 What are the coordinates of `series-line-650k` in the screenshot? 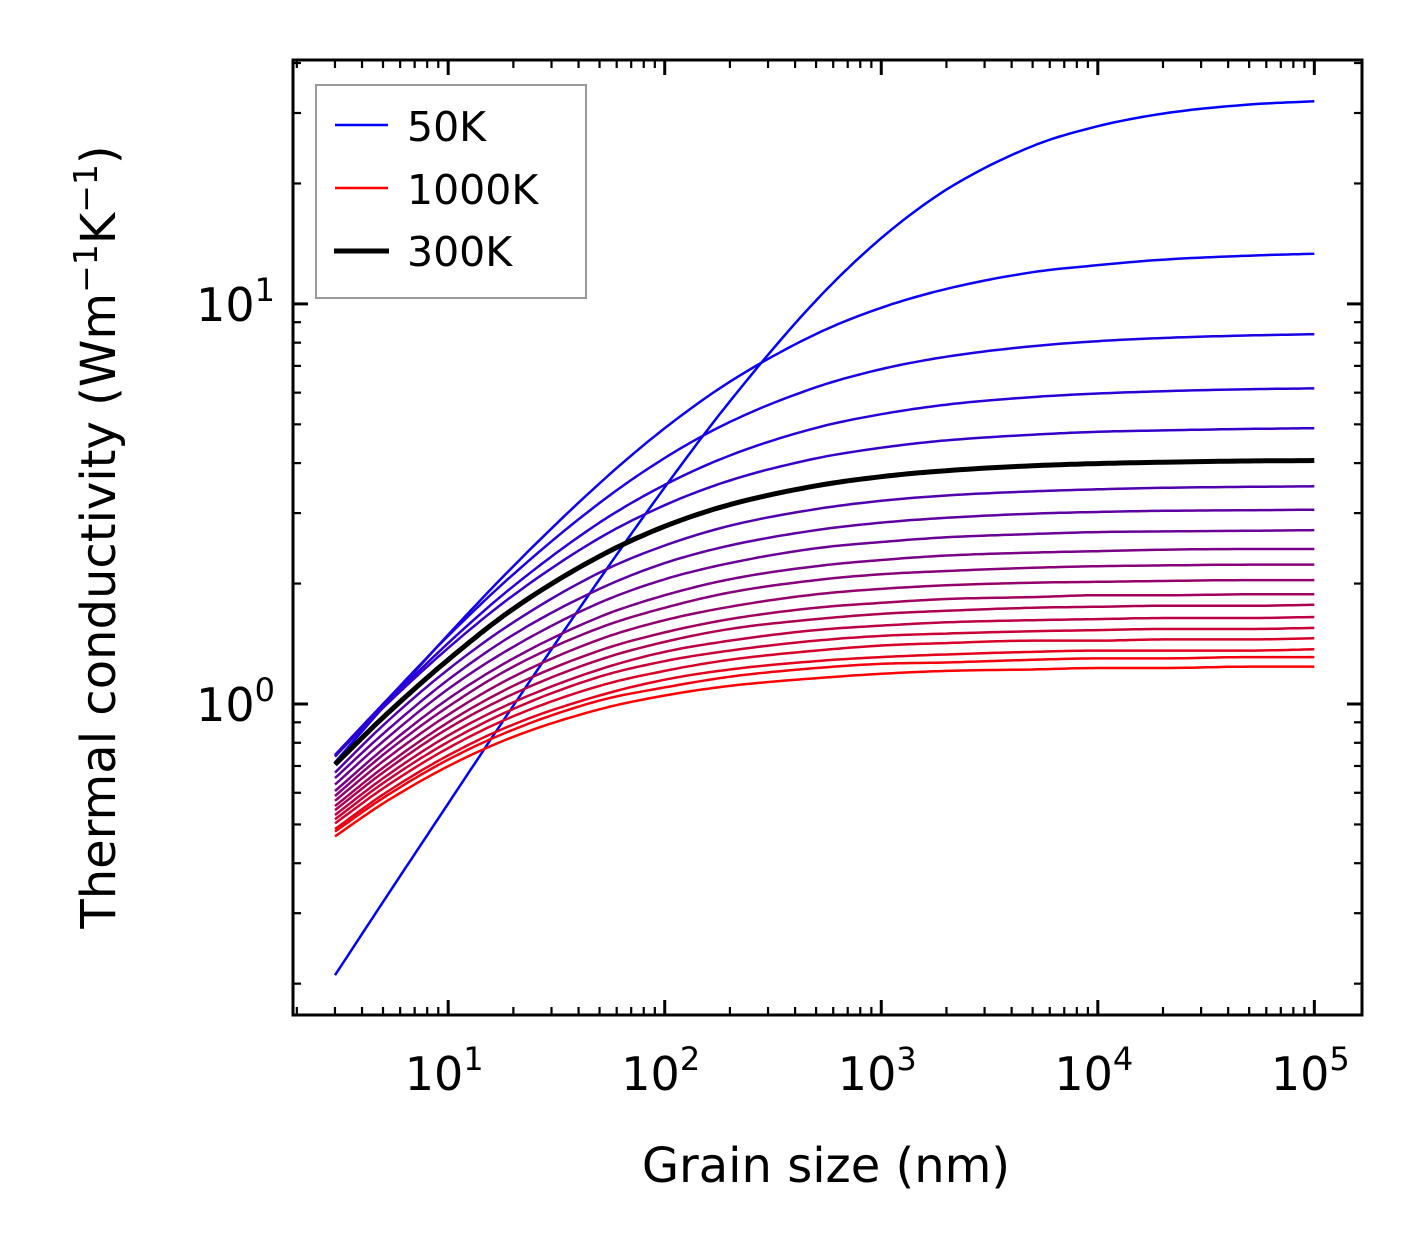 It's located at (824, 700).